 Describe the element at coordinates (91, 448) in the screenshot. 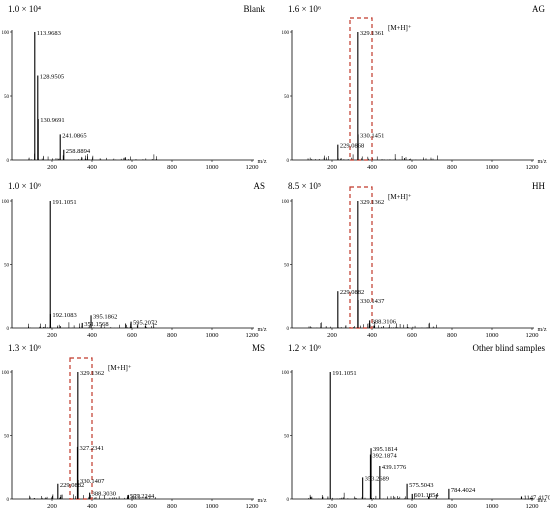

I see `peak-label: 327.2341` at that location.